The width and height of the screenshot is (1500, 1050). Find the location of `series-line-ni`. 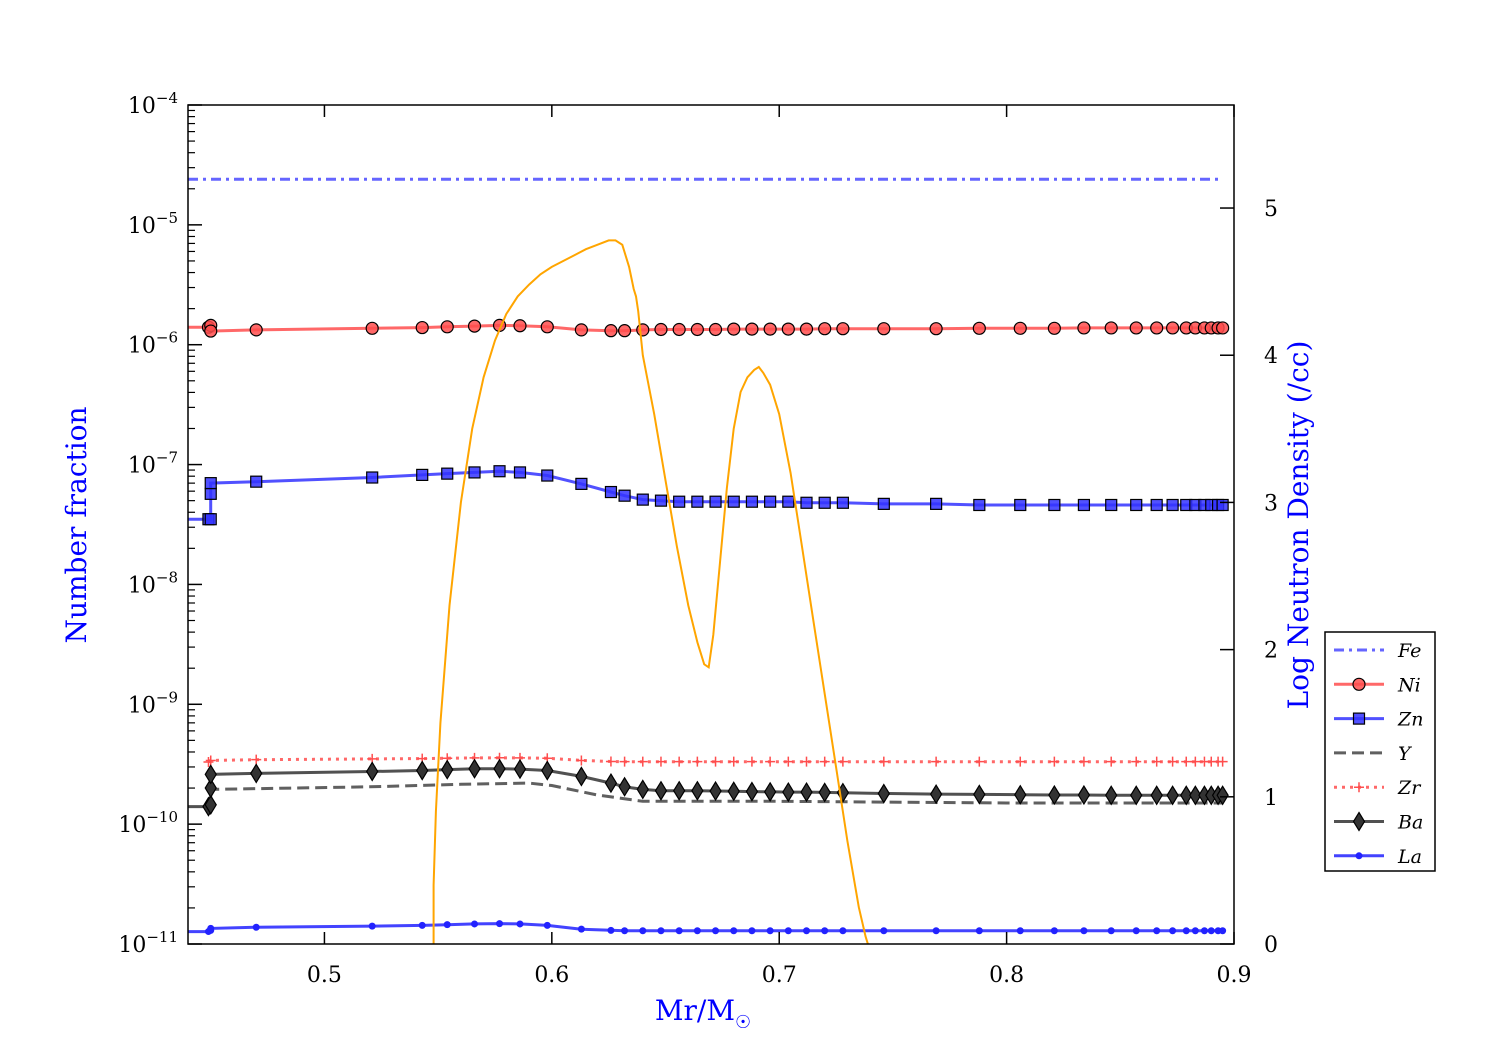

series-line-ni is located at coordinates (705, 327).